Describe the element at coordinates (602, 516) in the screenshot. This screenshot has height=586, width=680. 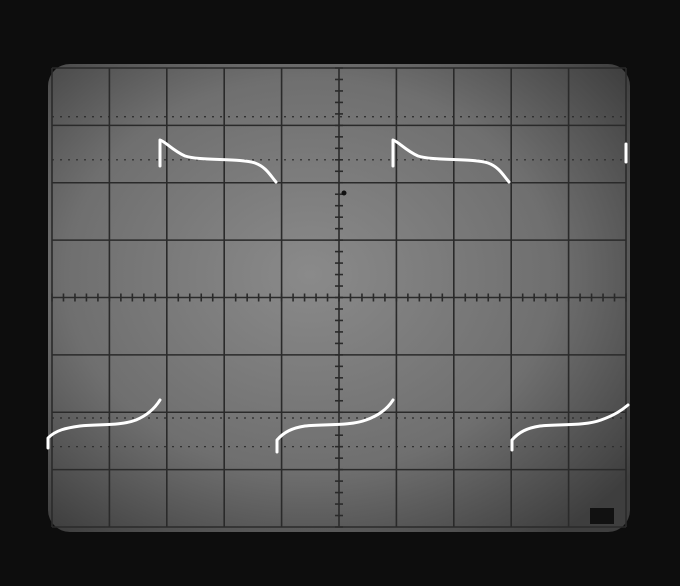
I see `corner-mark` at that location.